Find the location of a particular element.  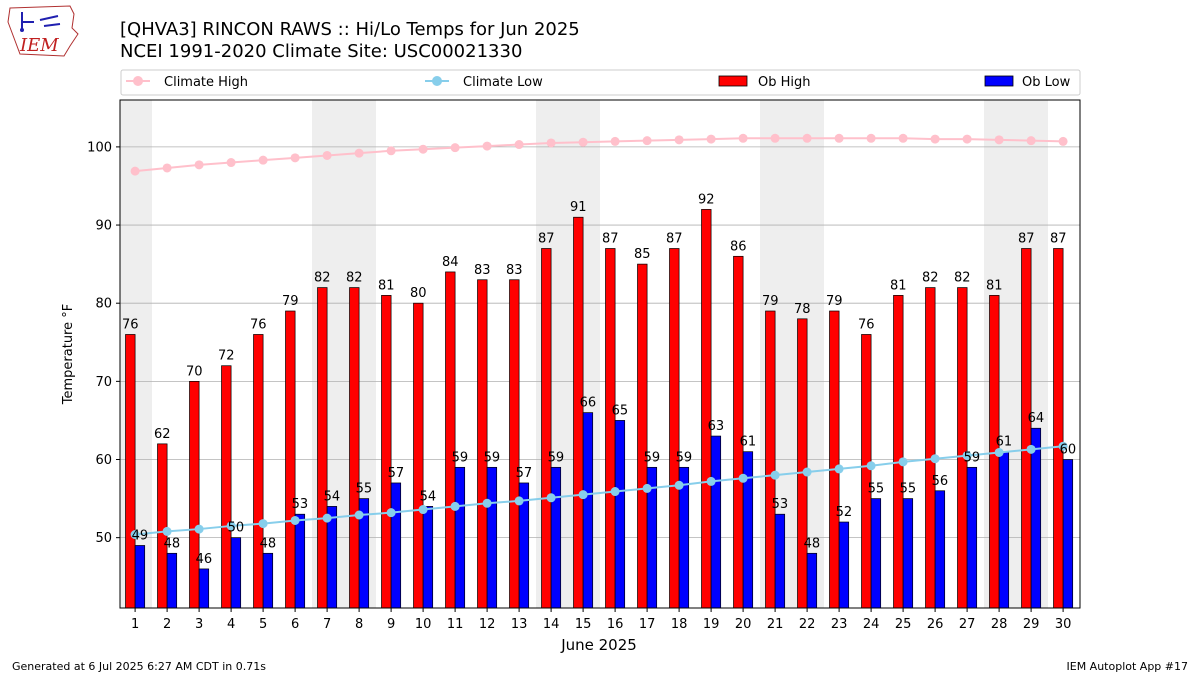

y-axis-label: Temperature °F is located at coordinates (68, 354).